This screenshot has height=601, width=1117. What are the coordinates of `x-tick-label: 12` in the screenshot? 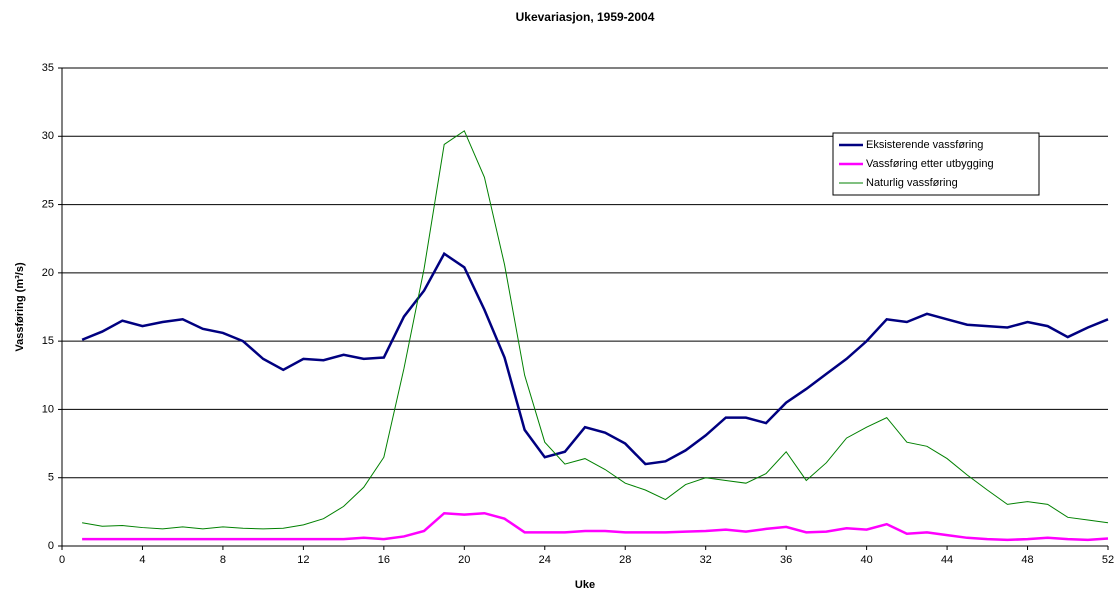 It's located at (303, 560).